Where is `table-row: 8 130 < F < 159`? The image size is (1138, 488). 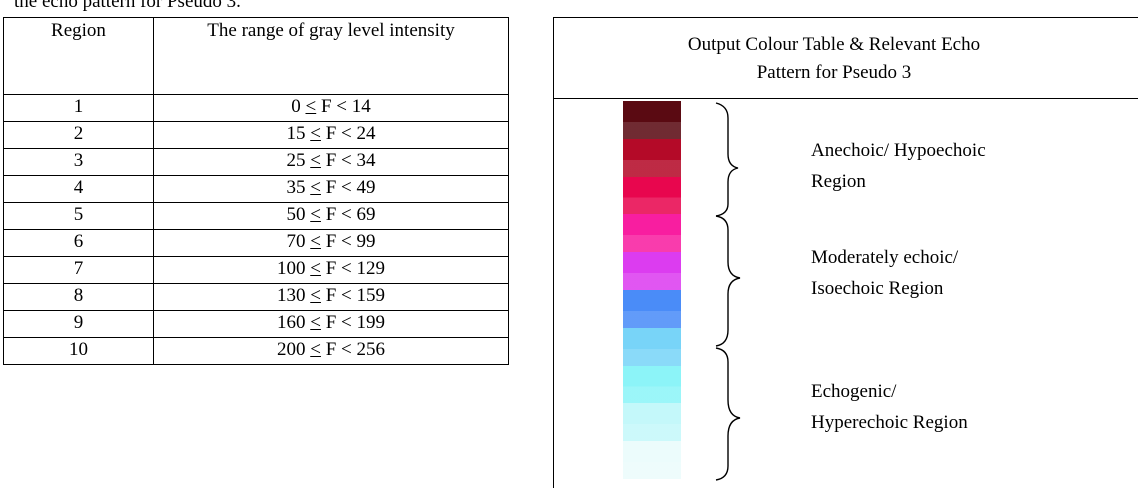
table-row: 8 130 < F < 159 is located at coordinates (256, 297).